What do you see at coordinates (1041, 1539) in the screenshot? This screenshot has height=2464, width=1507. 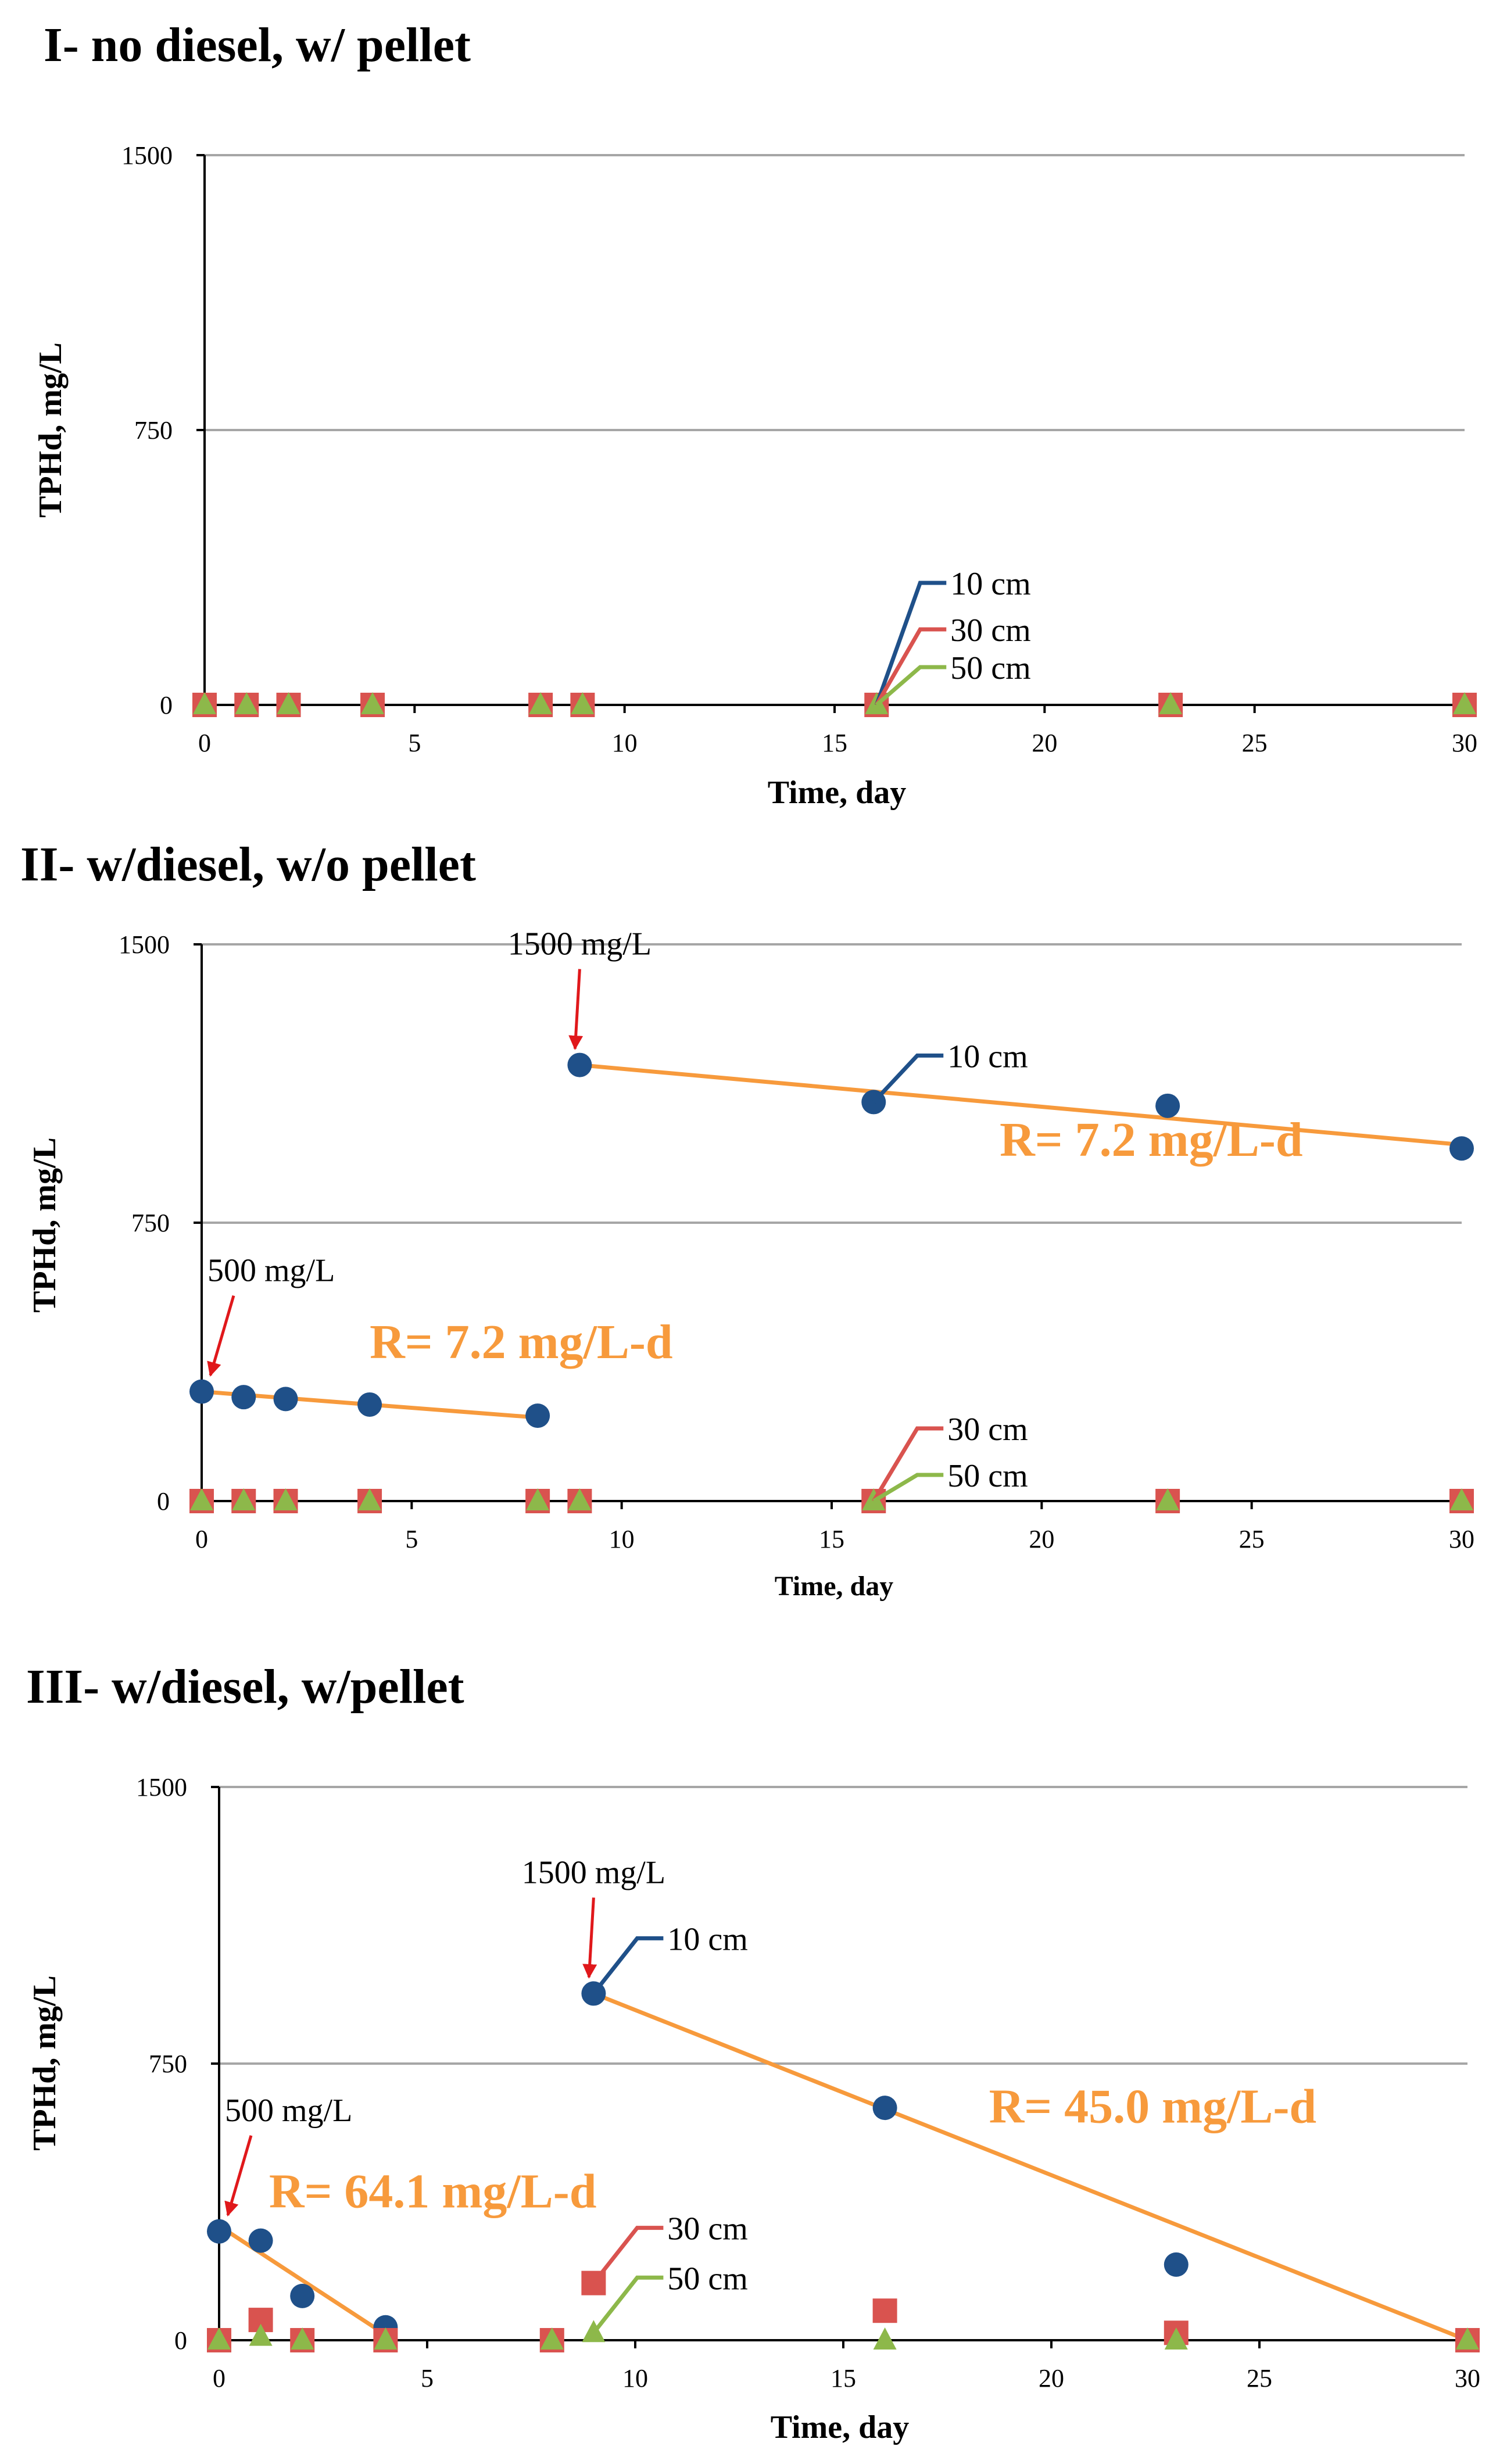 I see `panel-2-x-tick-label: 20` at bounding box center [1041, 1539].